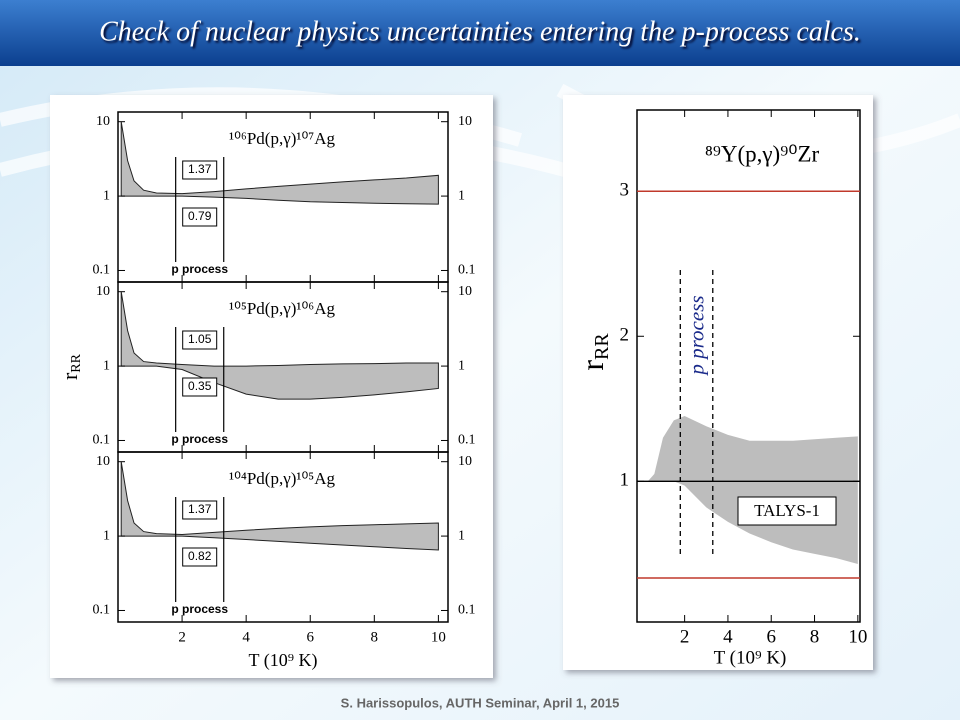  What do you see at coordinates (282, 478) in the screenshot?
I see `reaction-label: ¹⁰⁴Pd(p,γ)¹⁰⁵Ag` at bounding box center [282, 478].